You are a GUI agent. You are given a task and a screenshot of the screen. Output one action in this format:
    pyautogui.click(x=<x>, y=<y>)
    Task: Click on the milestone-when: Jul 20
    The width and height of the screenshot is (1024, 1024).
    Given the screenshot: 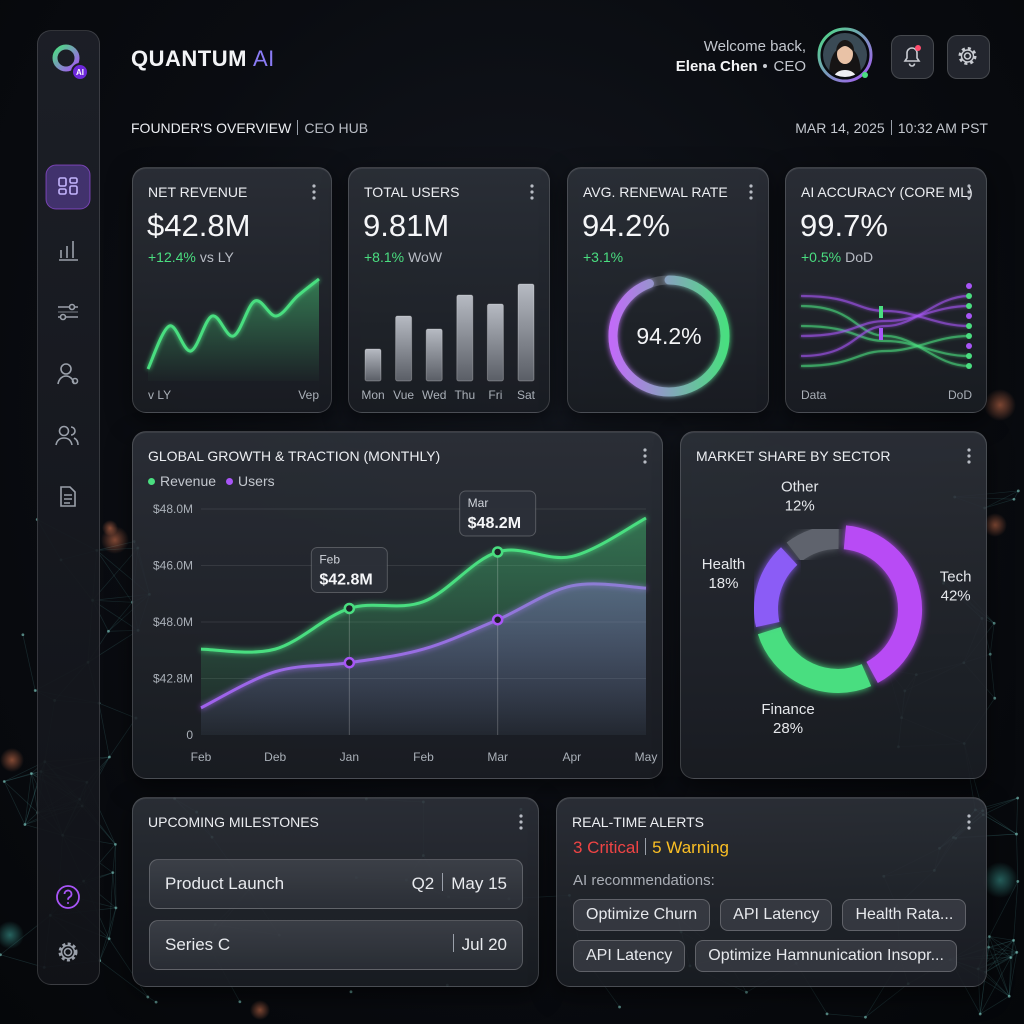 What is the action you would take?
    pyautogui.click(x=476, y=945)
    